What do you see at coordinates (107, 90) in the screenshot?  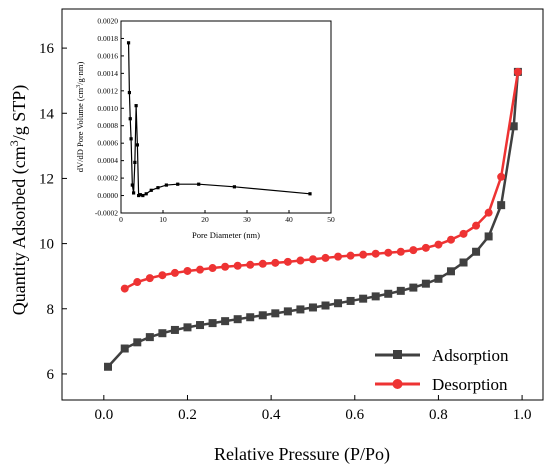 I see `inset-y-tick-label: 0.0012` at bounding box center [107, 90].